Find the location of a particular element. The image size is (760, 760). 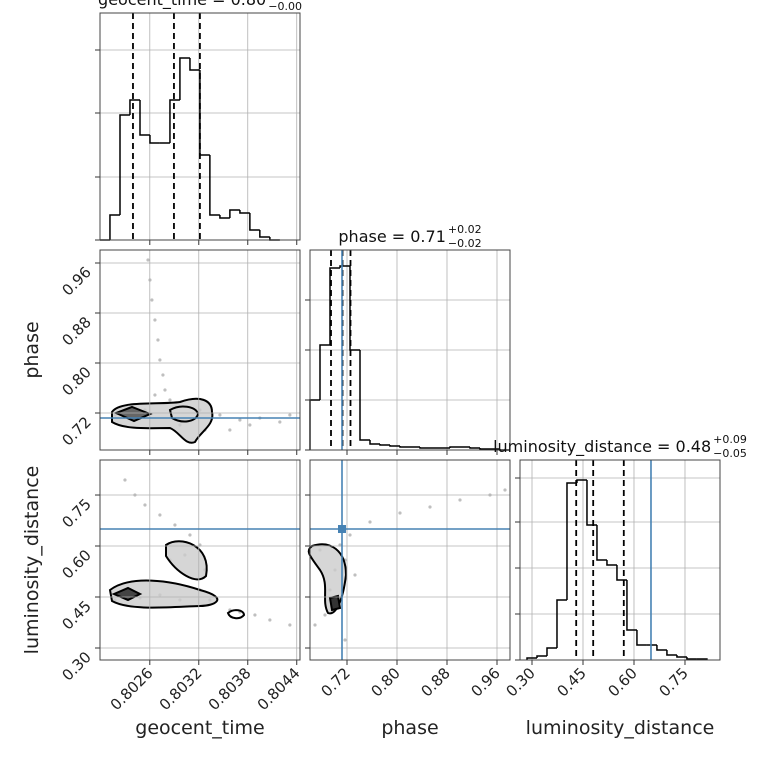

contours-layer is located at coordinates (228, 508).